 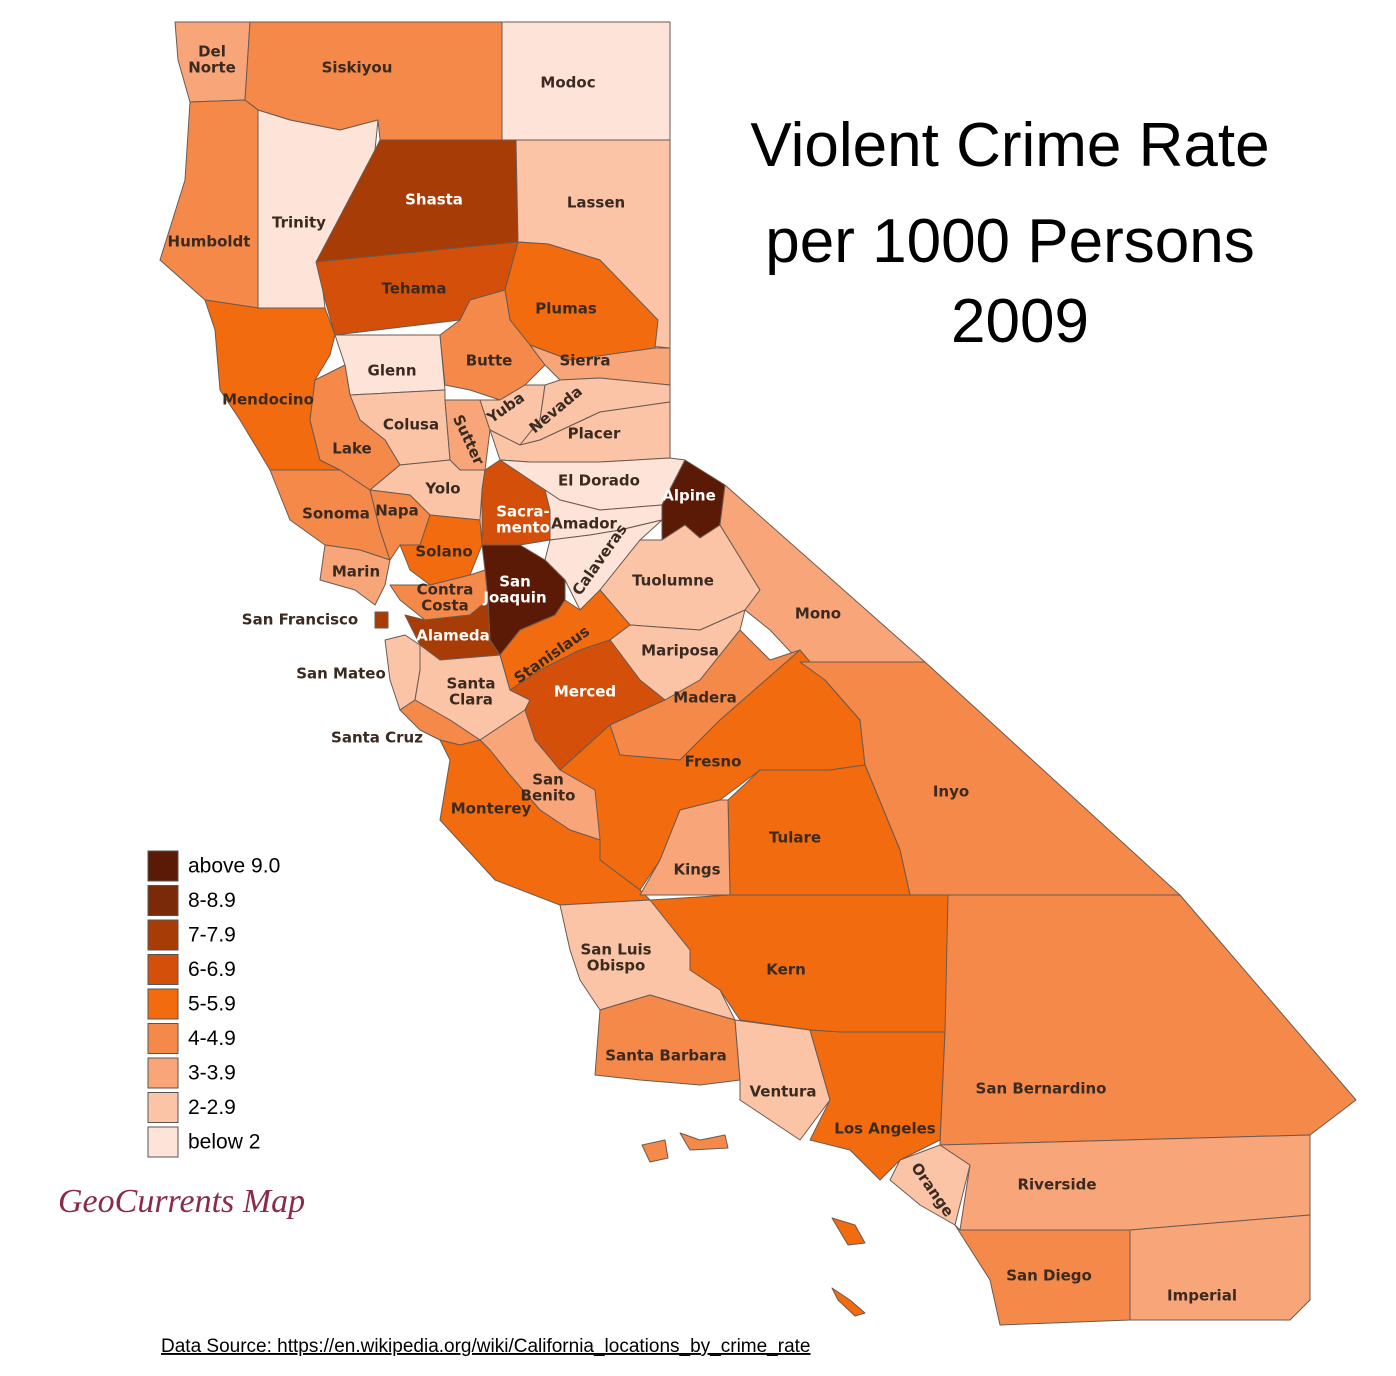 I want to click on county-name: Modoc, so click(x=567, y=83).